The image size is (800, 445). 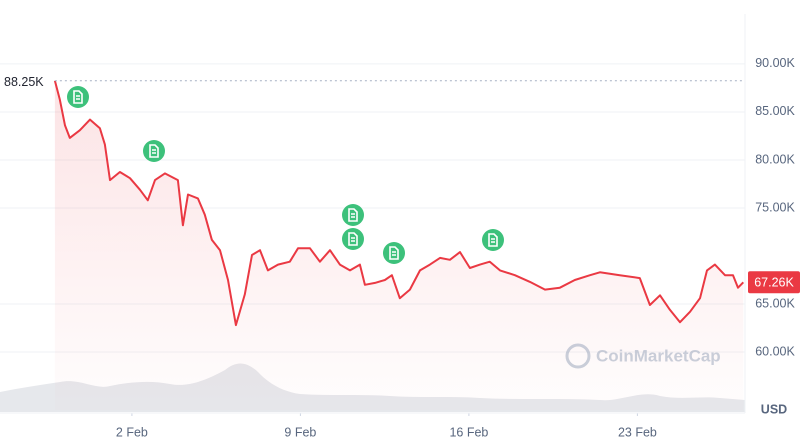 I want to click on current-price-tag, so click(x=774, y=282).